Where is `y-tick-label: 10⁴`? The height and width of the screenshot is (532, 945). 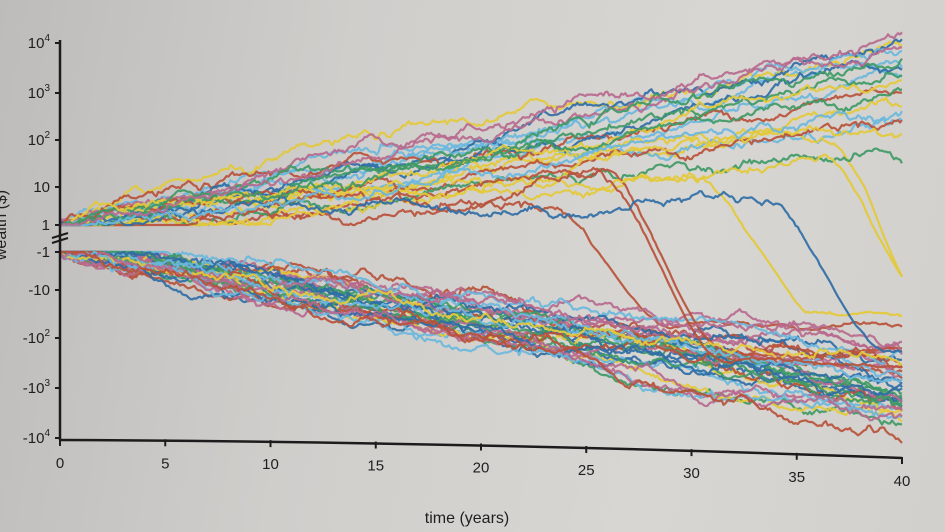
y-tick-label: 10⁴ is located at coordinates (39, 42).